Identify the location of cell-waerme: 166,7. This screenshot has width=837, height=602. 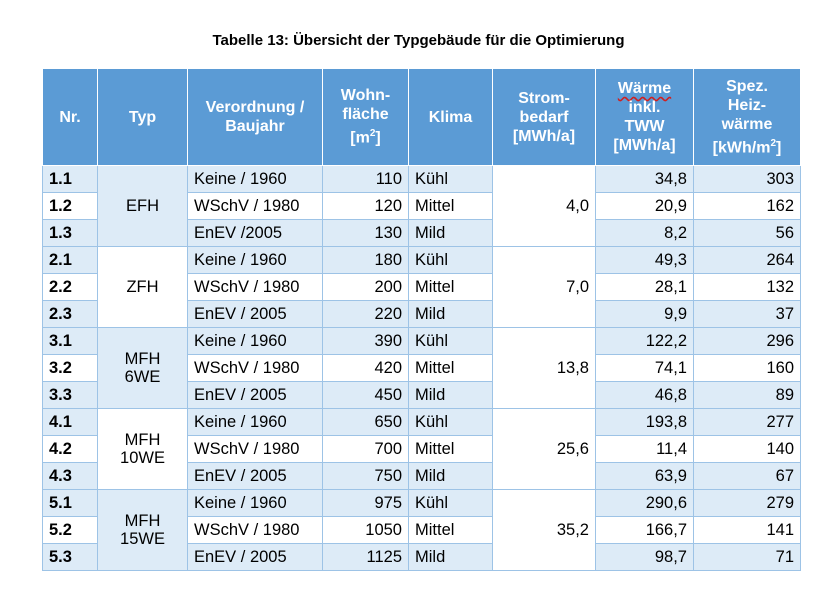
(644, 530).